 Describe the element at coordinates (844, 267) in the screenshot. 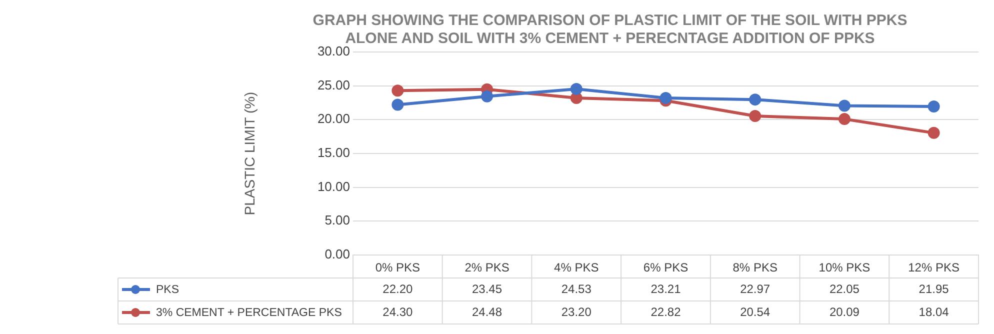

I see `x-tick-label: 10% PKS` at that location.